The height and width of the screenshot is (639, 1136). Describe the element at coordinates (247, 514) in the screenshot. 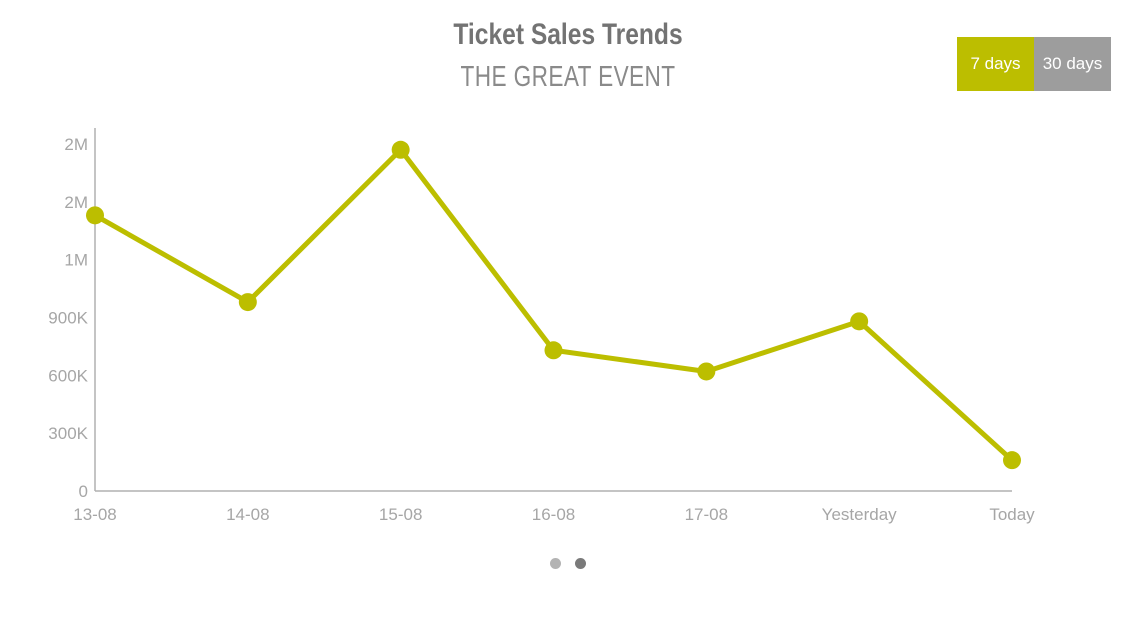

I see `x-tick-label: 14-08` at that location.